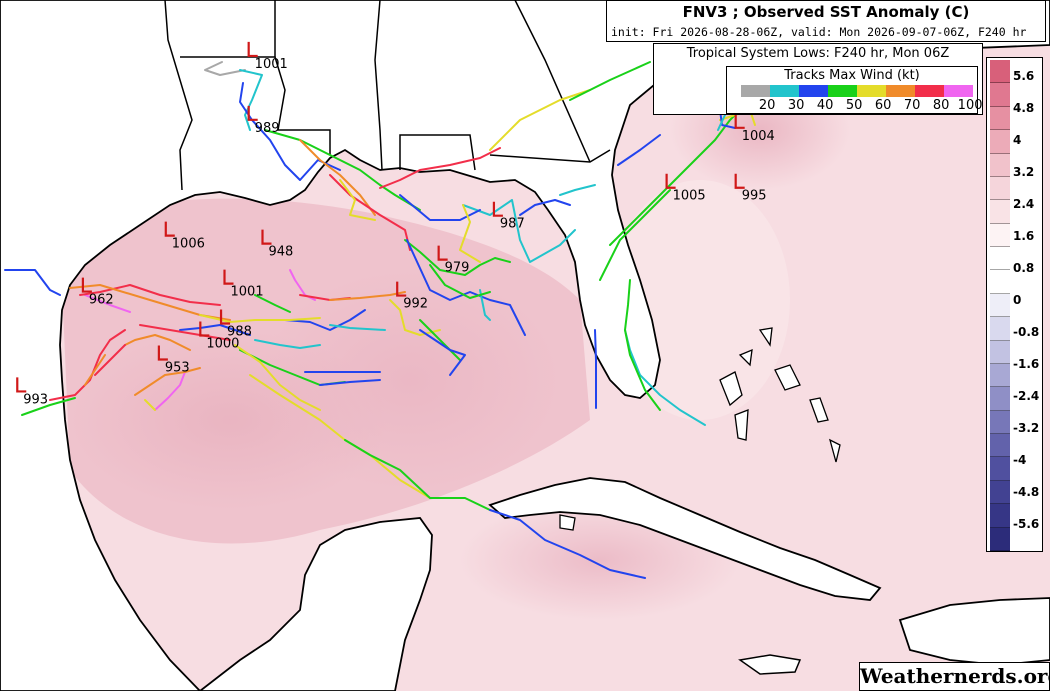 The width and height of the screenshot is (1050, 691). What do you see at coordinates (215, 330) in the screenshot?
I see `track-988-blue` at bounding box center [215, 330].